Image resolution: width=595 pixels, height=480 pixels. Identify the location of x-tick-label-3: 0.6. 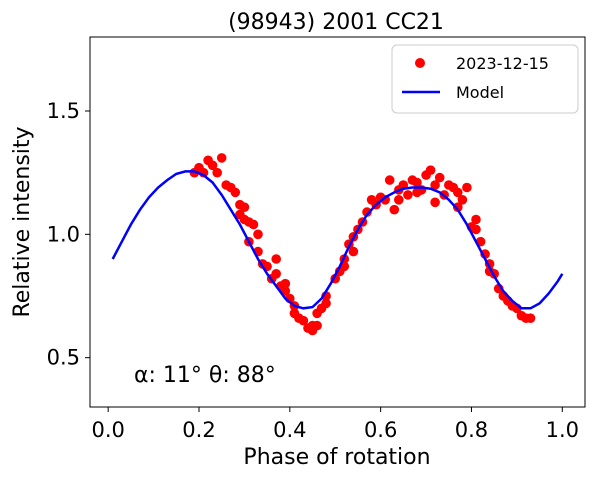
(380, 430).